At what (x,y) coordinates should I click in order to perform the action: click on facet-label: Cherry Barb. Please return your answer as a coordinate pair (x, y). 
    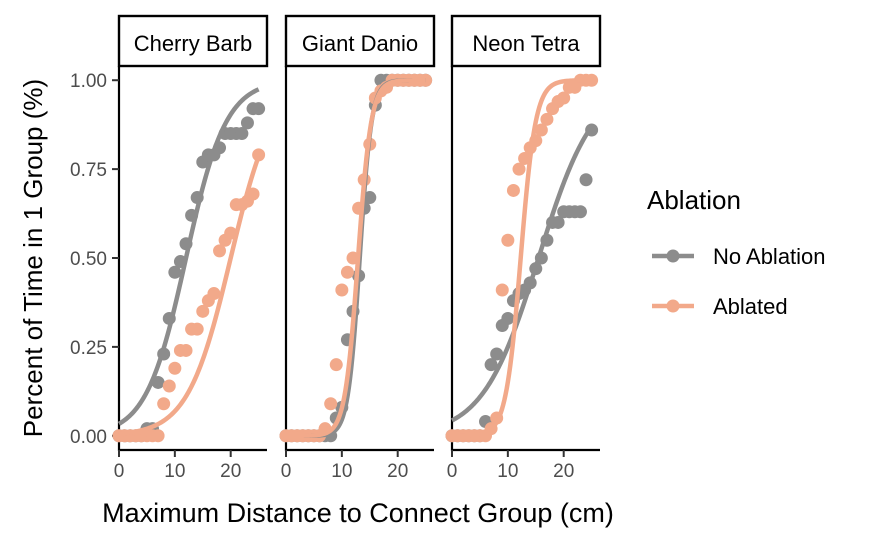
    Looking at the image, I should click on (193, 43).